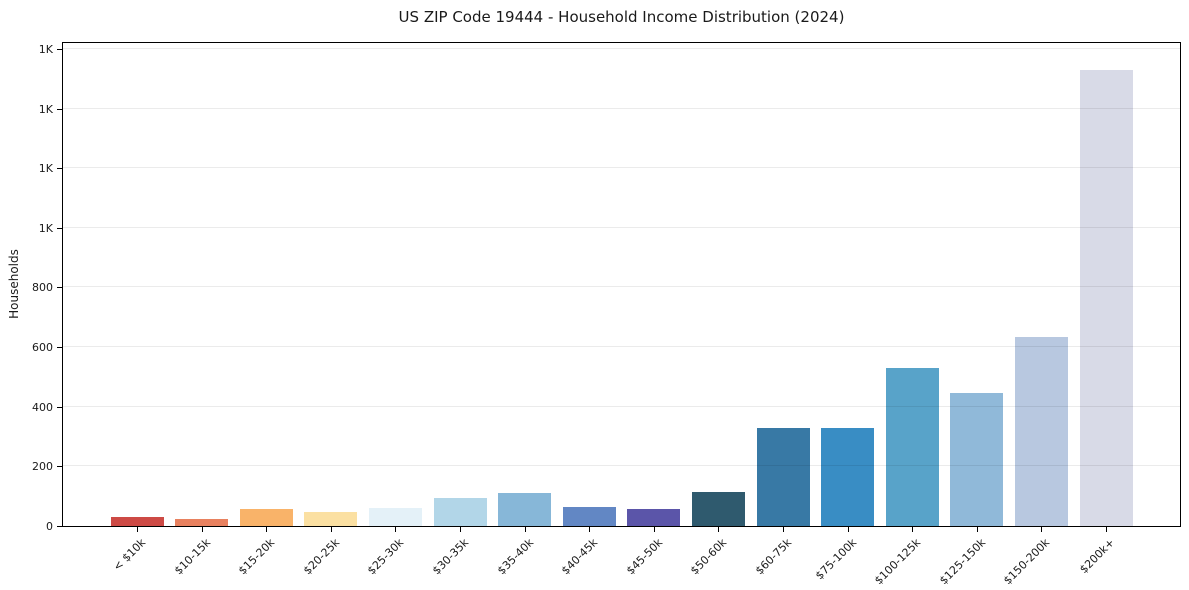 This screenshot has width=1189, height=590. I want to click on bar-$45-50k, so click(654, 517).